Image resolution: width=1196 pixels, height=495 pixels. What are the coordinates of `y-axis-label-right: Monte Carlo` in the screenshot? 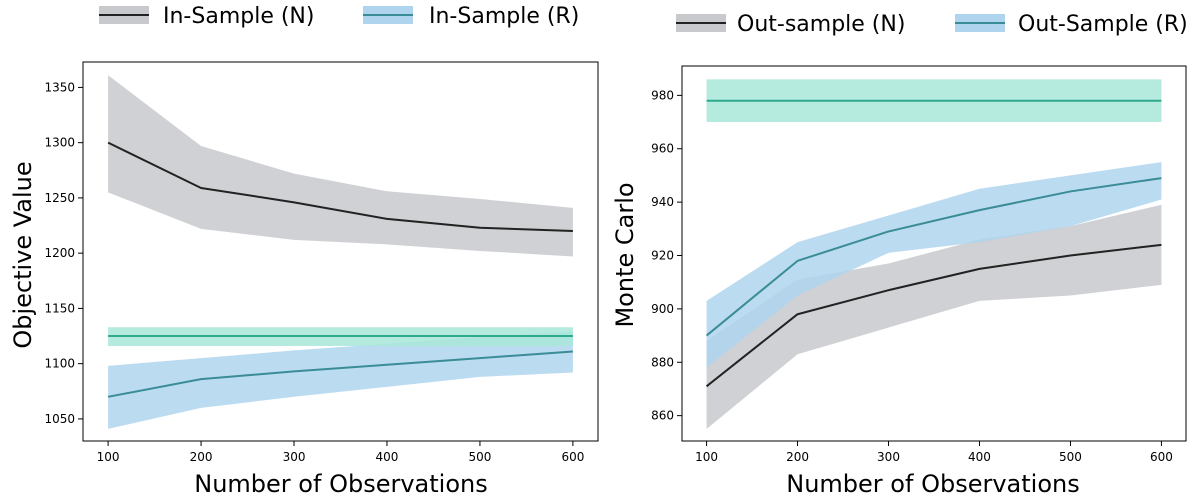 It's located at (625, 254).